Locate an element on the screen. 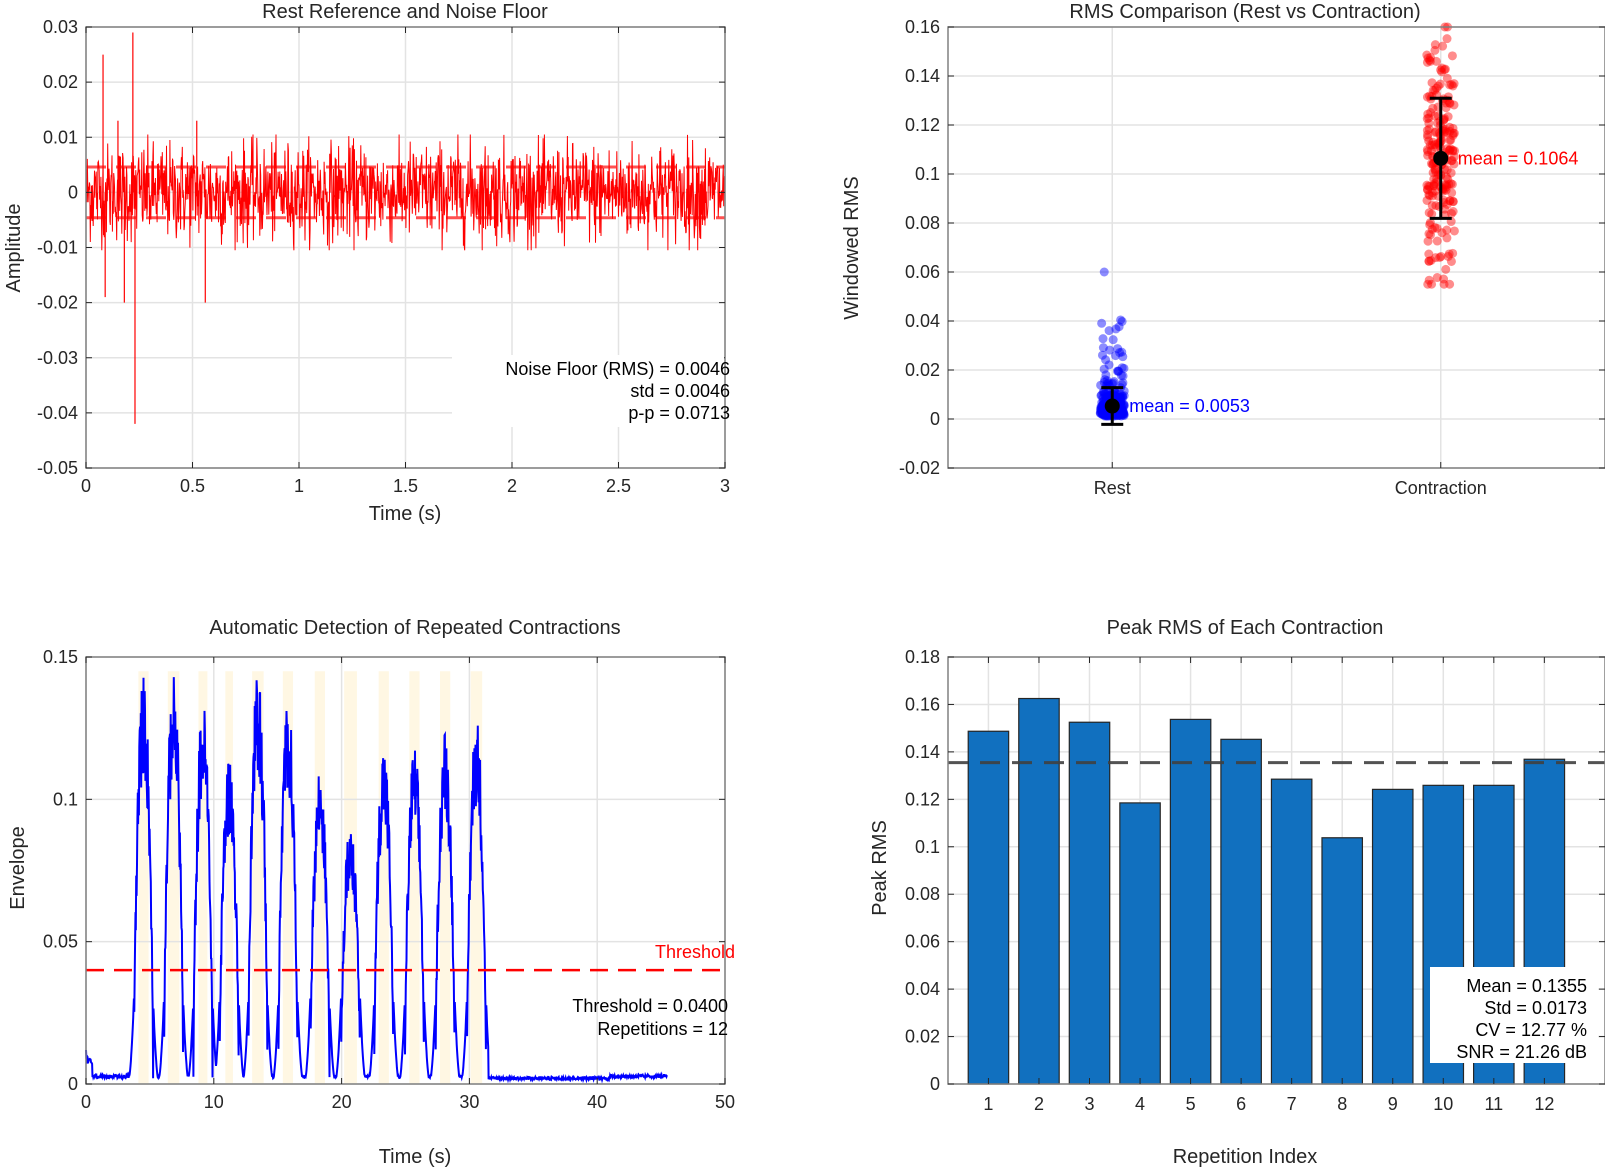 Image resolution: width=1605 pixels, height=1171 pixels. y-tick-label: -0.01 is located at coordinates (57, 248).